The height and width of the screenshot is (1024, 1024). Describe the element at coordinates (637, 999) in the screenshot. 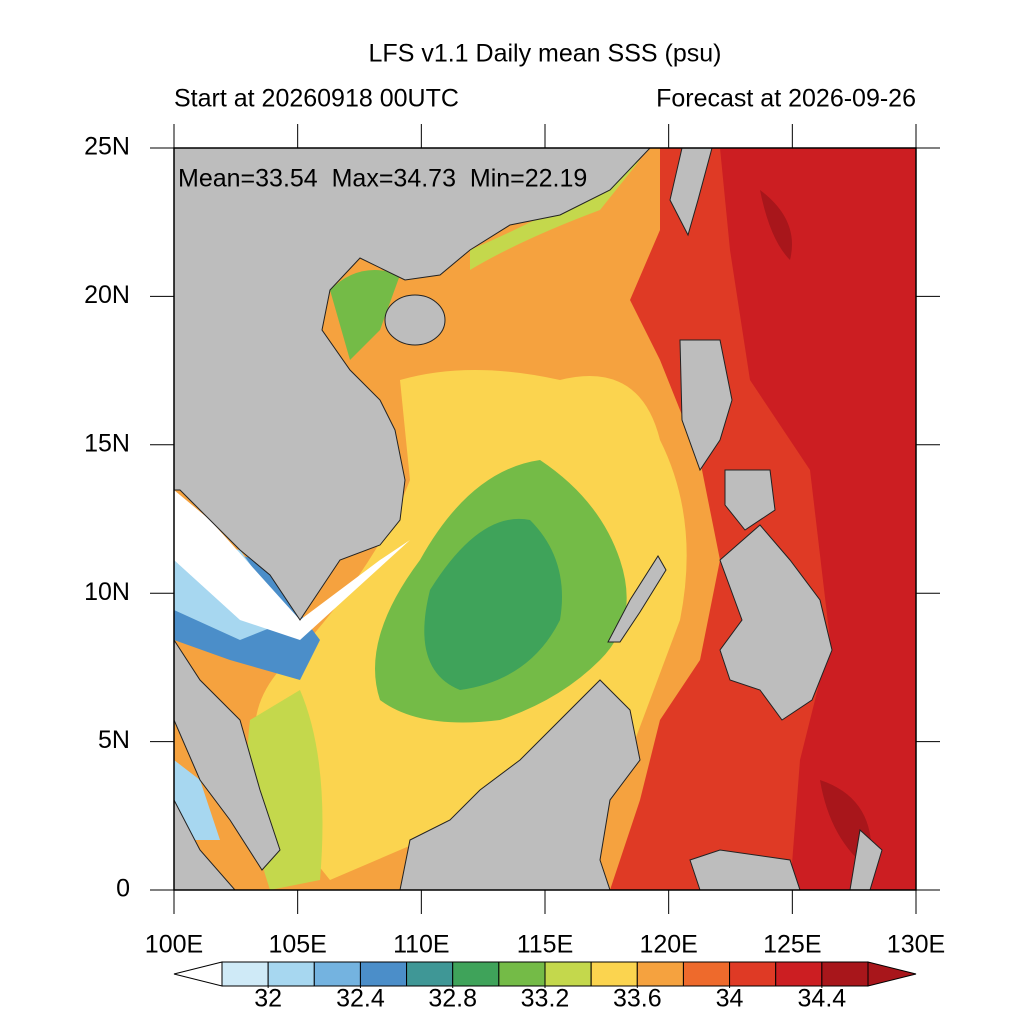

I see `colorbar-label: 33.6` at that location.